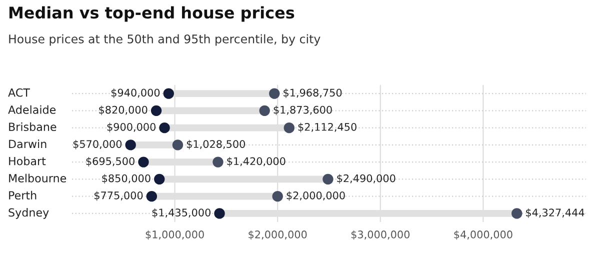  Describe the element at coordinates (366, 179) in the screenshot. I see `data-label: $2,490,000` at that location.